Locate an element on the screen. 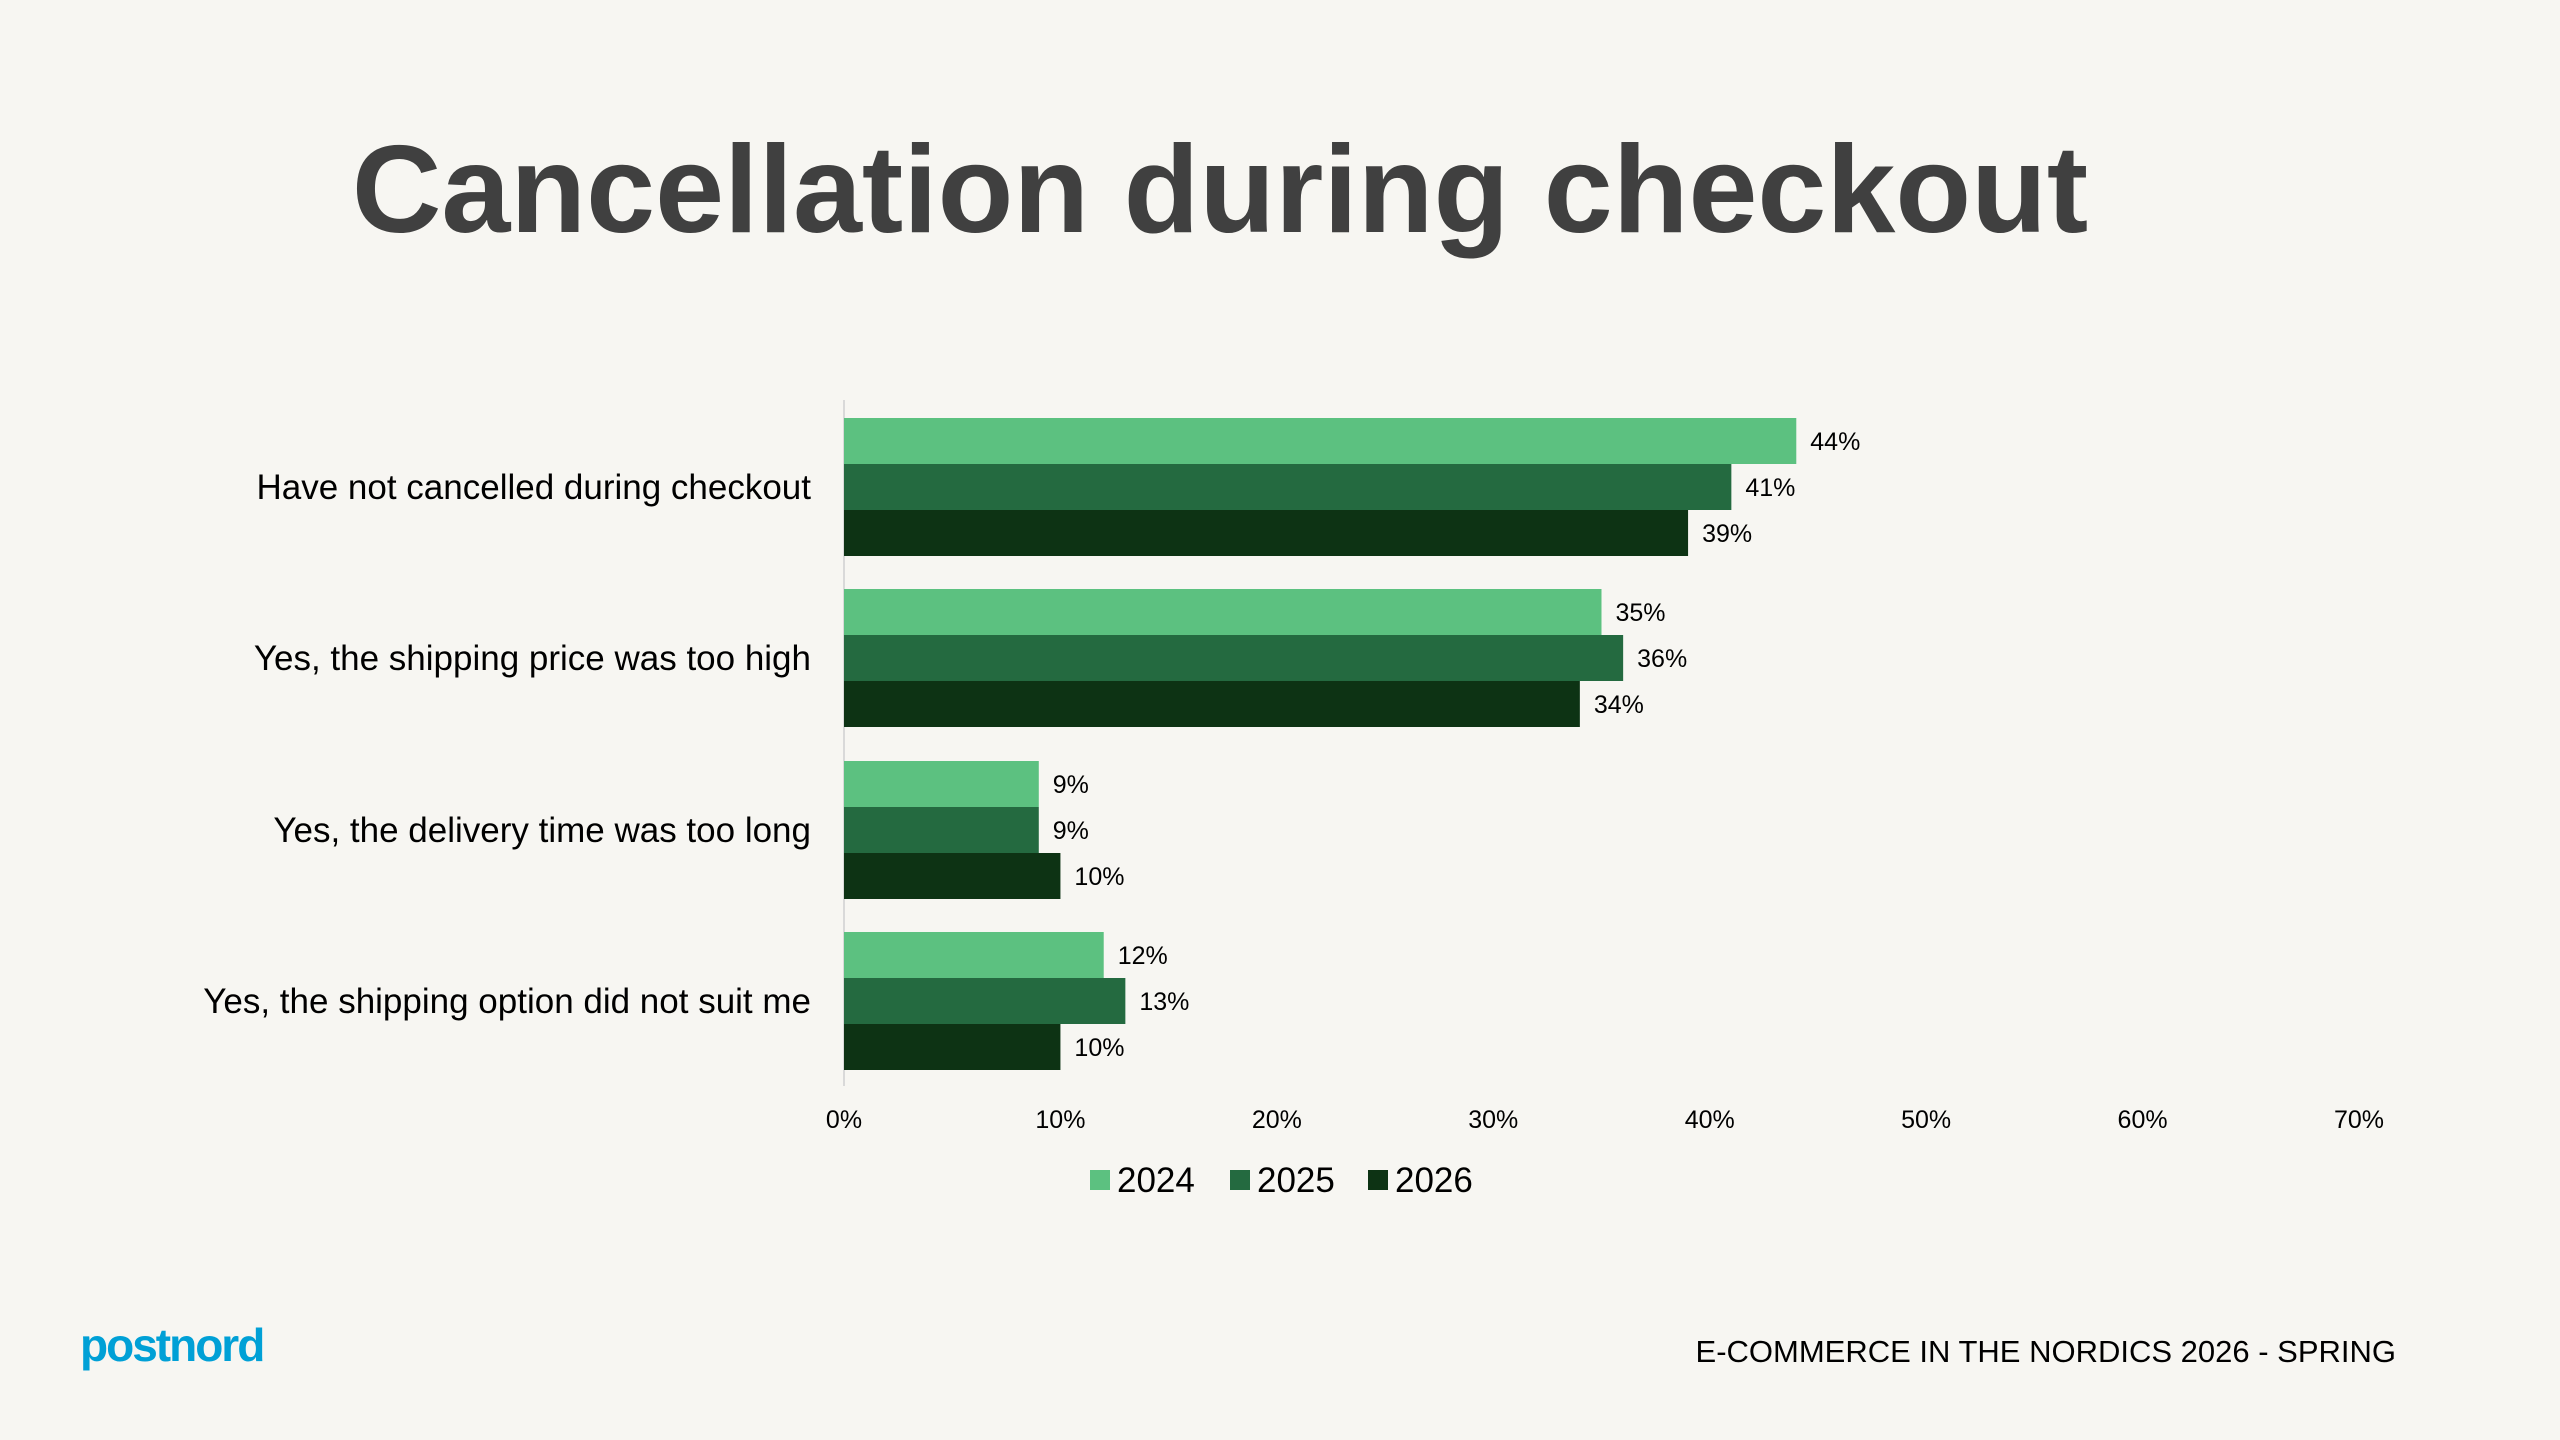  x-tick-label: 0% is located at coordinates (844, 1120).